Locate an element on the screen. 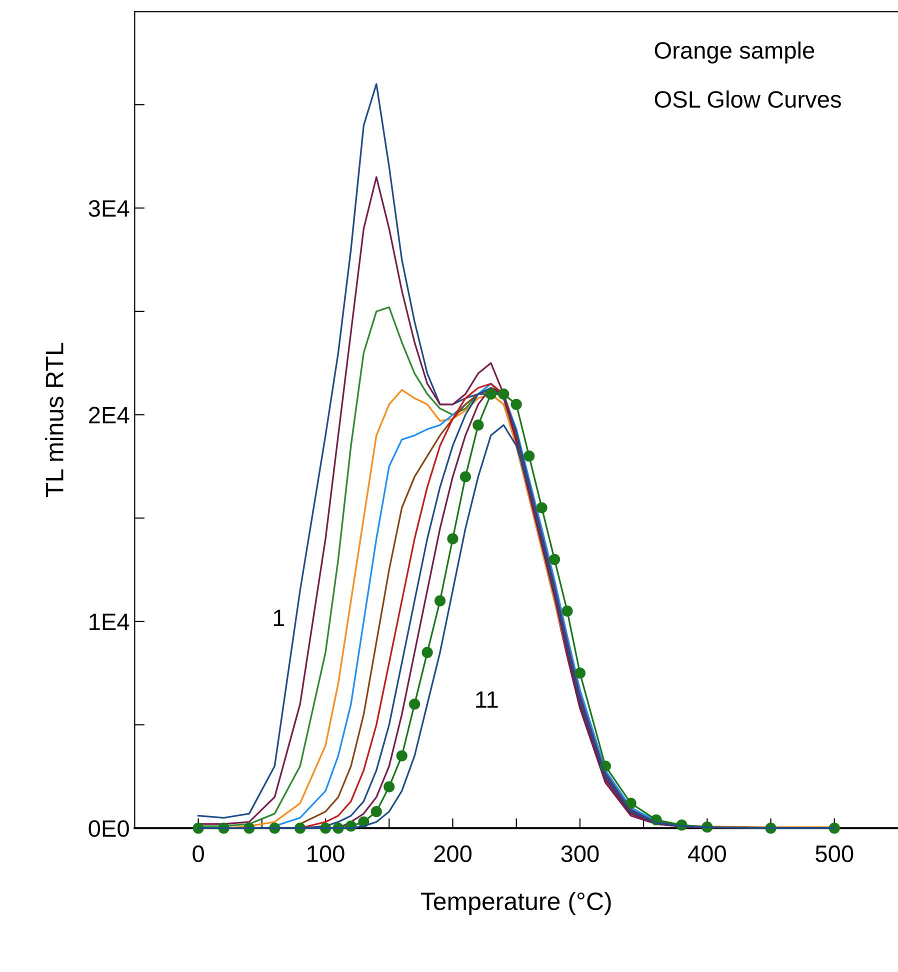 The width and height of the screenshot is (898, 972). x-tick-label: 200 is located at coordinates (453, 853).